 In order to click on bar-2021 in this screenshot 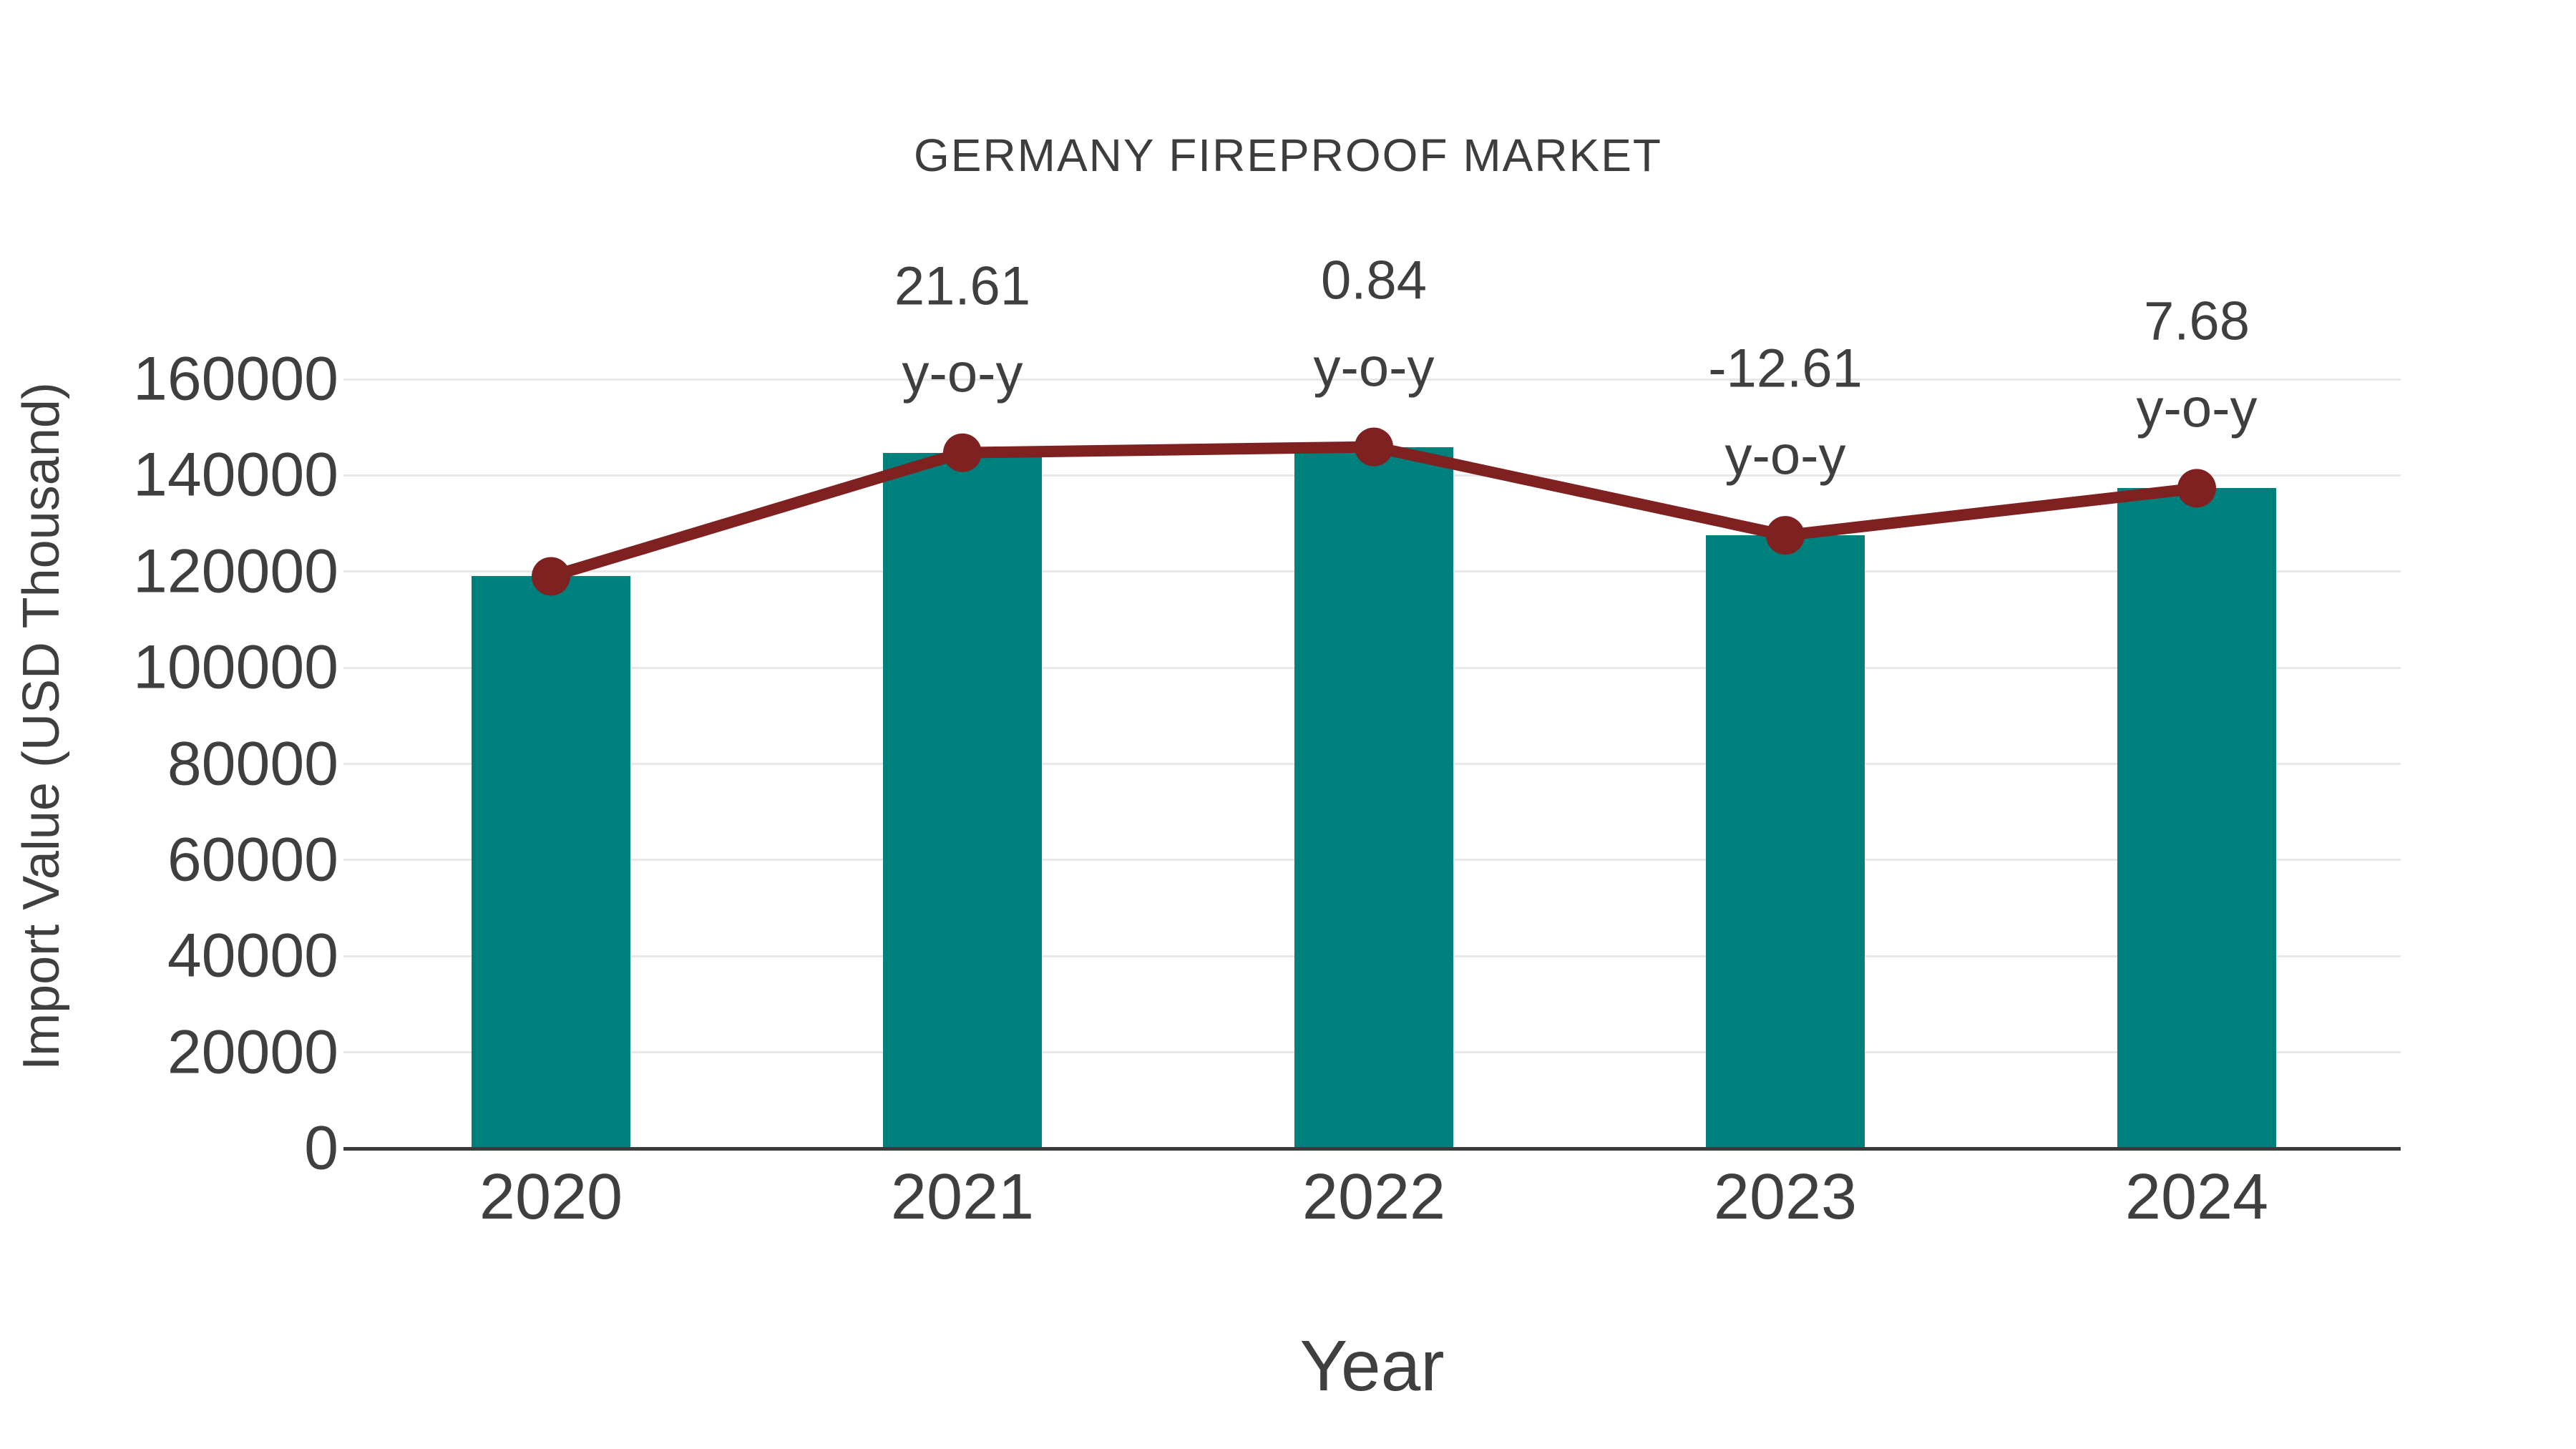, I will do `click(962, 800)`.